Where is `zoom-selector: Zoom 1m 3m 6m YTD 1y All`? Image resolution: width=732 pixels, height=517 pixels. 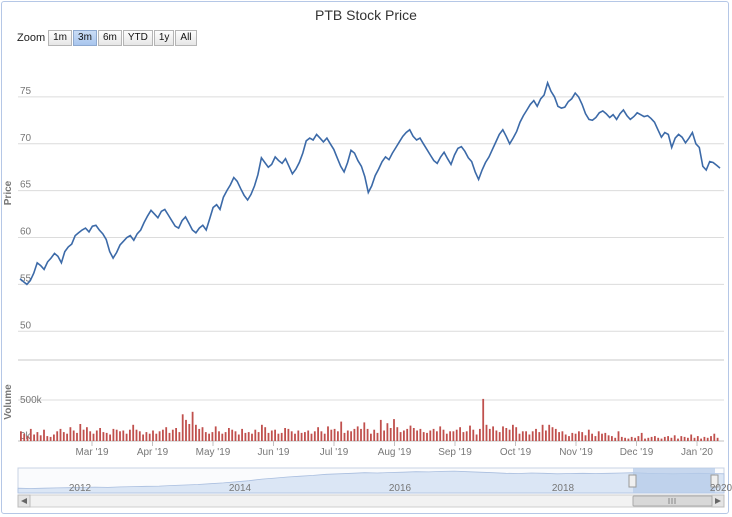
zoom-selector: Zoom 1m 3m 6m YTD 1y All is located at coordinates (107, 38).